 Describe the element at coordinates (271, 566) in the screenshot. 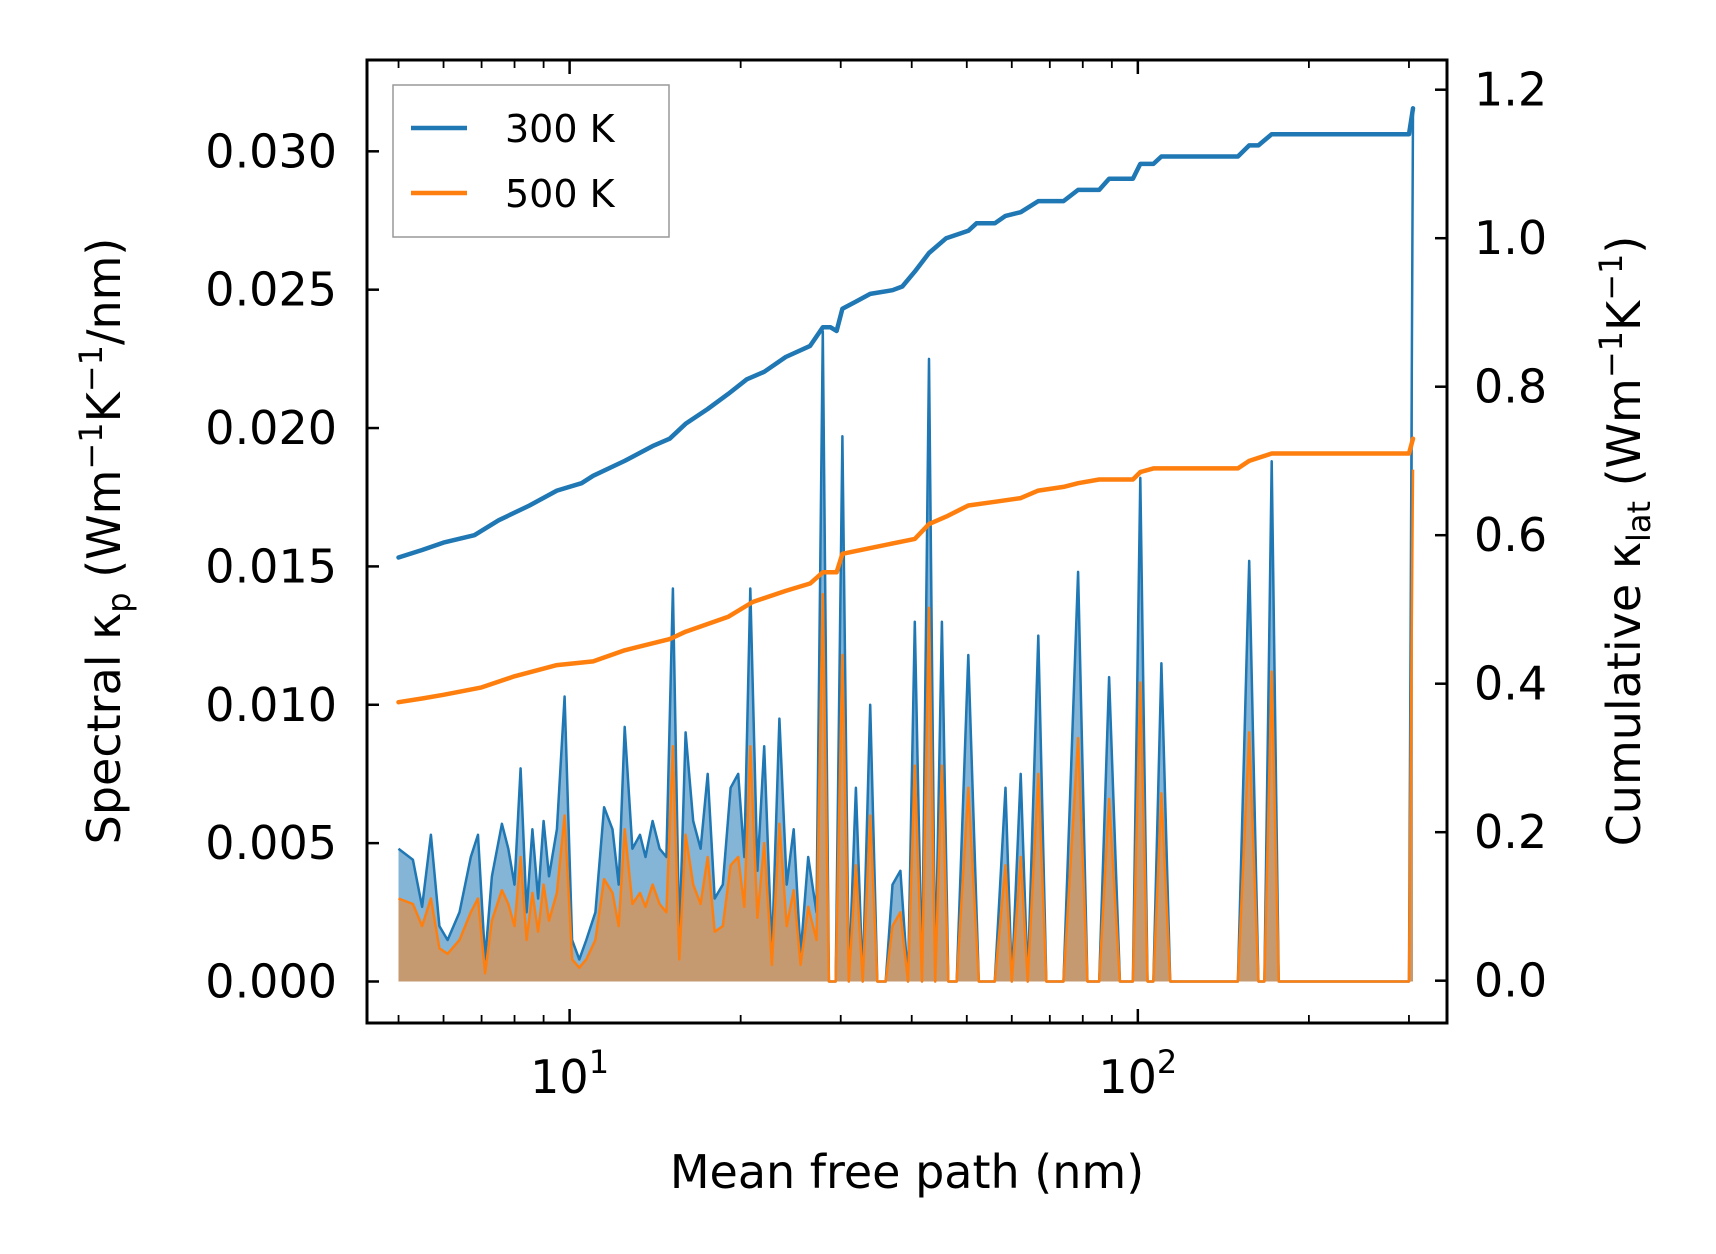

I see `y-left-tick-label: 0.015` at that location.